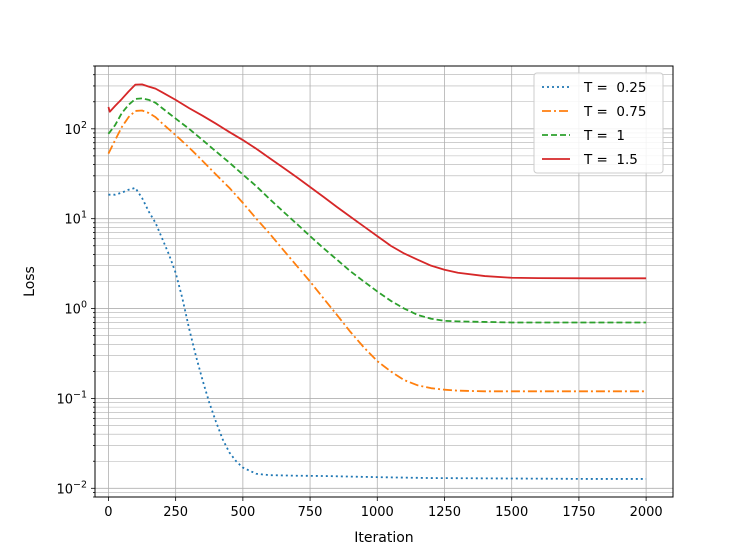  Describe the element at coordinates (30, 281) in the screenshot. I see `y-axis-label: Loss` at that location.